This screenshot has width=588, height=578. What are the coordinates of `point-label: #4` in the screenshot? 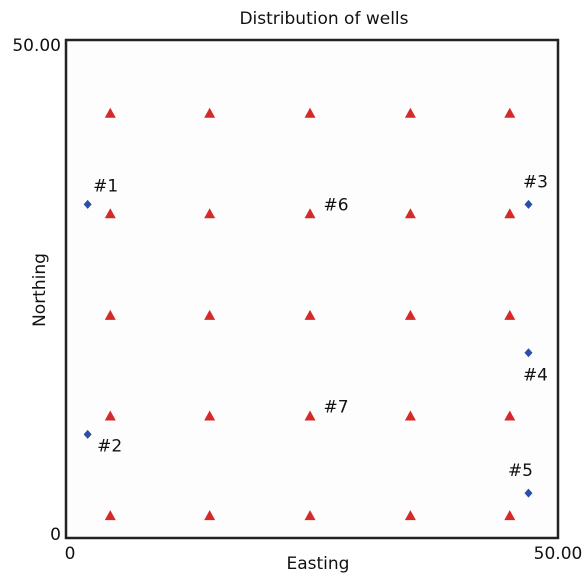 It's located at (535, 376).